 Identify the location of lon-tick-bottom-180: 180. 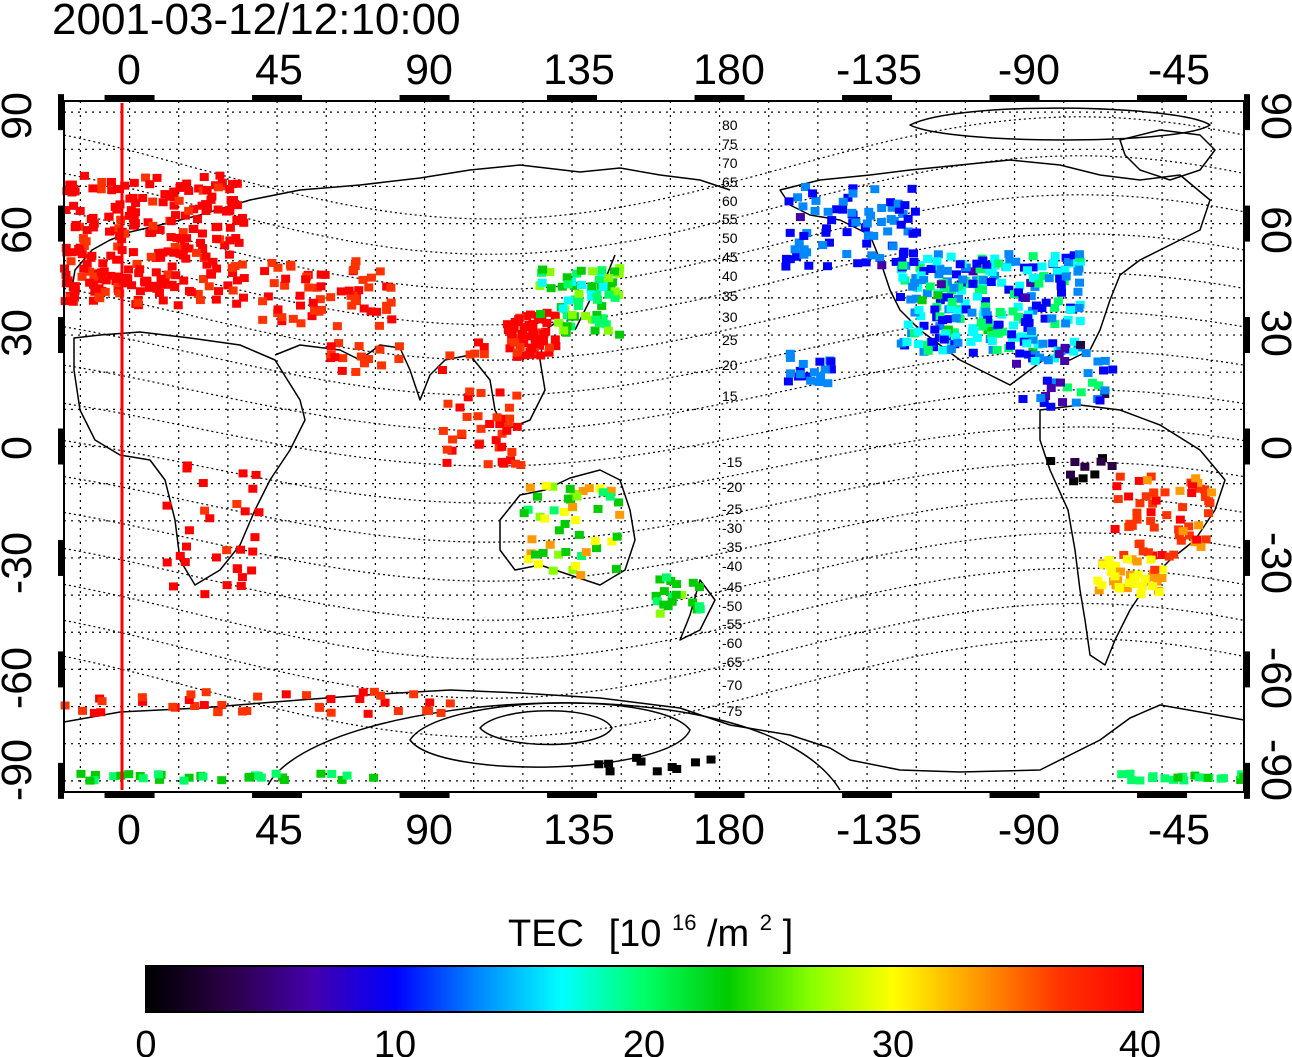
(729, 830).